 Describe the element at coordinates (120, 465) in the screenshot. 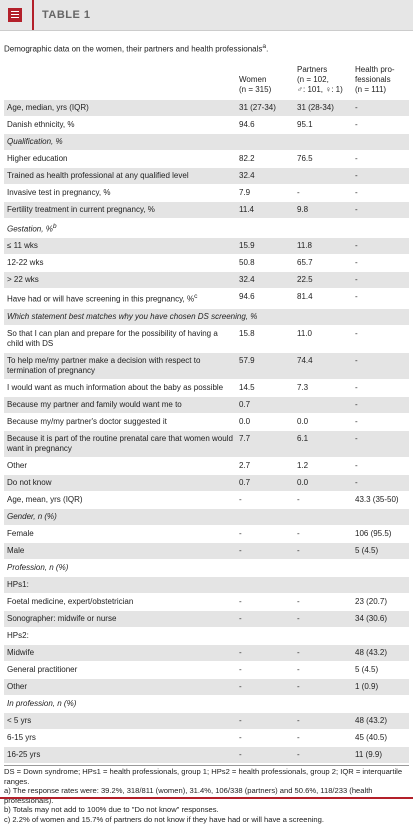

I see `row-label: Other` at that location.